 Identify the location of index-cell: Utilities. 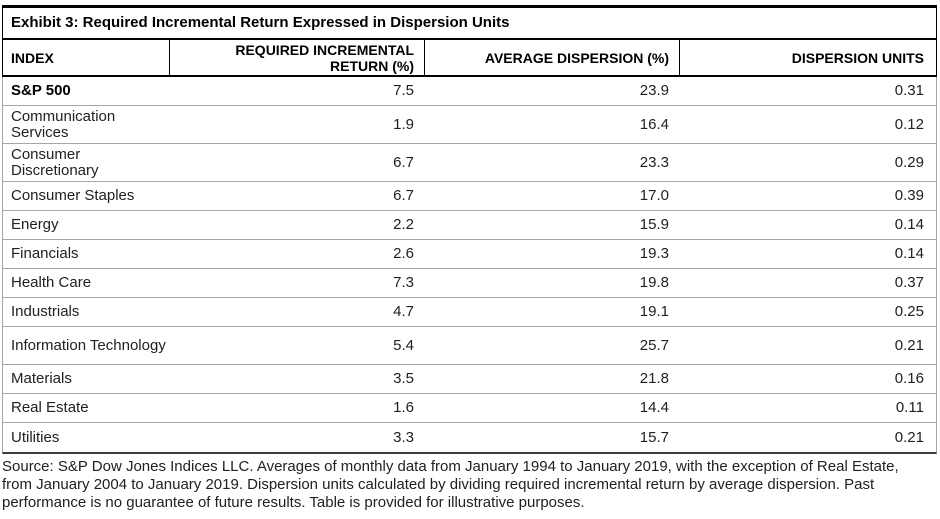
(35, 437).